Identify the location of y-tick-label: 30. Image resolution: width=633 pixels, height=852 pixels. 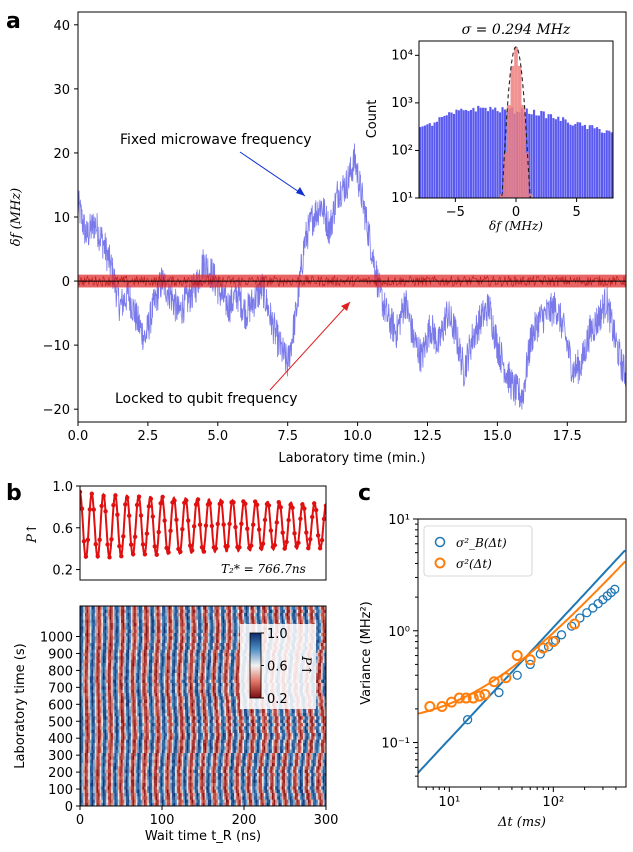
(61, 90).